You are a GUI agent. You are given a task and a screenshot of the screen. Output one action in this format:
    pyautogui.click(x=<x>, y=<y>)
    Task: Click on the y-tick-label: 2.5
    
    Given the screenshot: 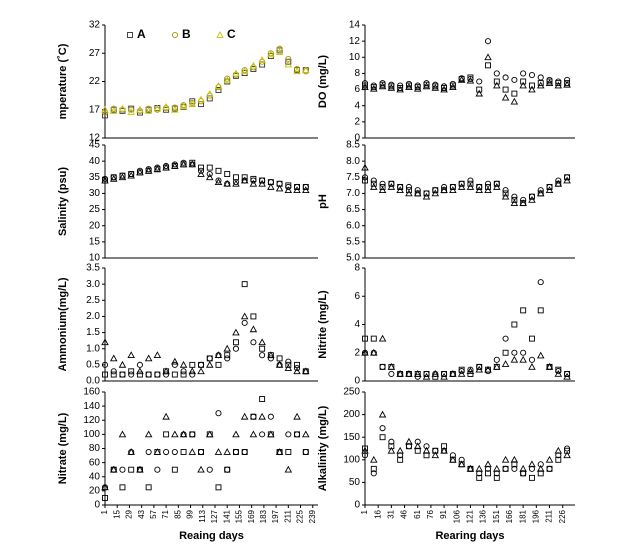 What is the action you would take?
    pyautogui.click(x=93, y=300)
    